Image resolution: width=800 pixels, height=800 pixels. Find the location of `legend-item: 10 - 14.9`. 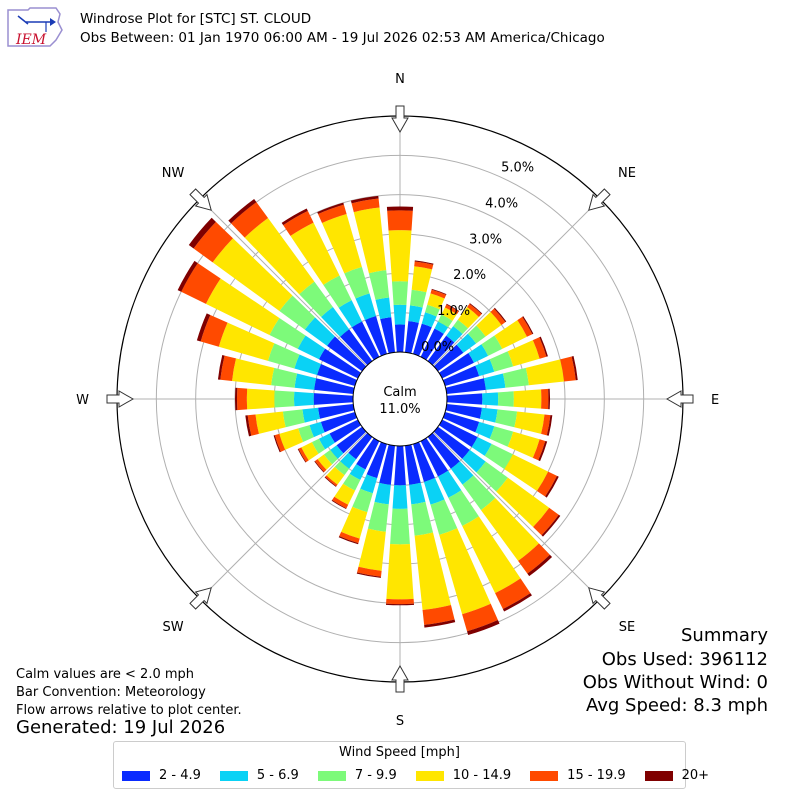

legend-item: 10 - 14.9 is located at coordinates (463, 775).